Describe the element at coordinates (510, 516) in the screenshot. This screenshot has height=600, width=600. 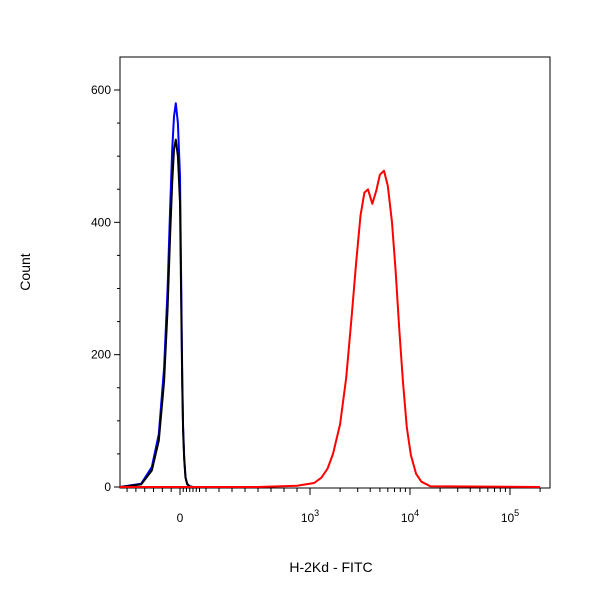
I see `x-tick-label: 10⁵` at that location.